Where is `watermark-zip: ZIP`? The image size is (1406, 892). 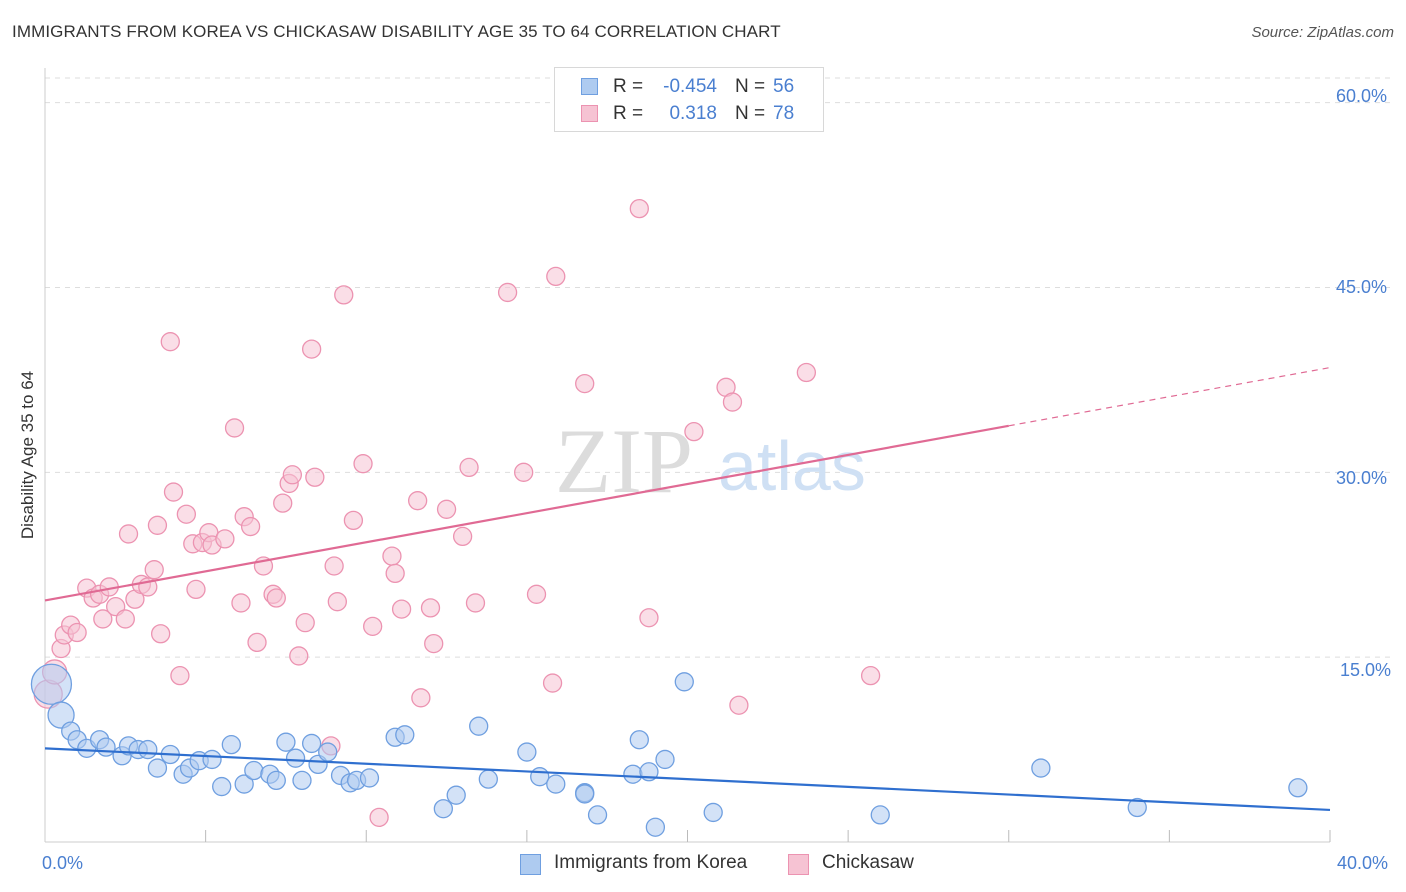
watermark-zip: ZIP is located at coordinates (624, 461).